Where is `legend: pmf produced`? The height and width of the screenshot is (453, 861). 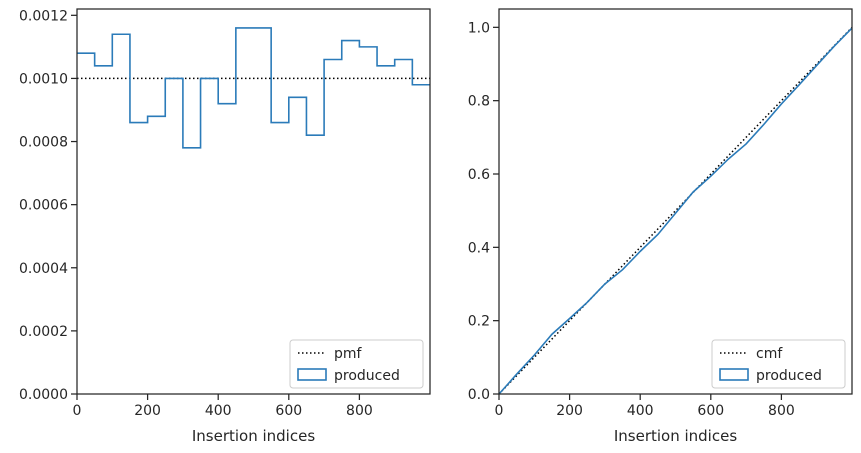
legend: pmf produced is located at coordinates (356, 364).